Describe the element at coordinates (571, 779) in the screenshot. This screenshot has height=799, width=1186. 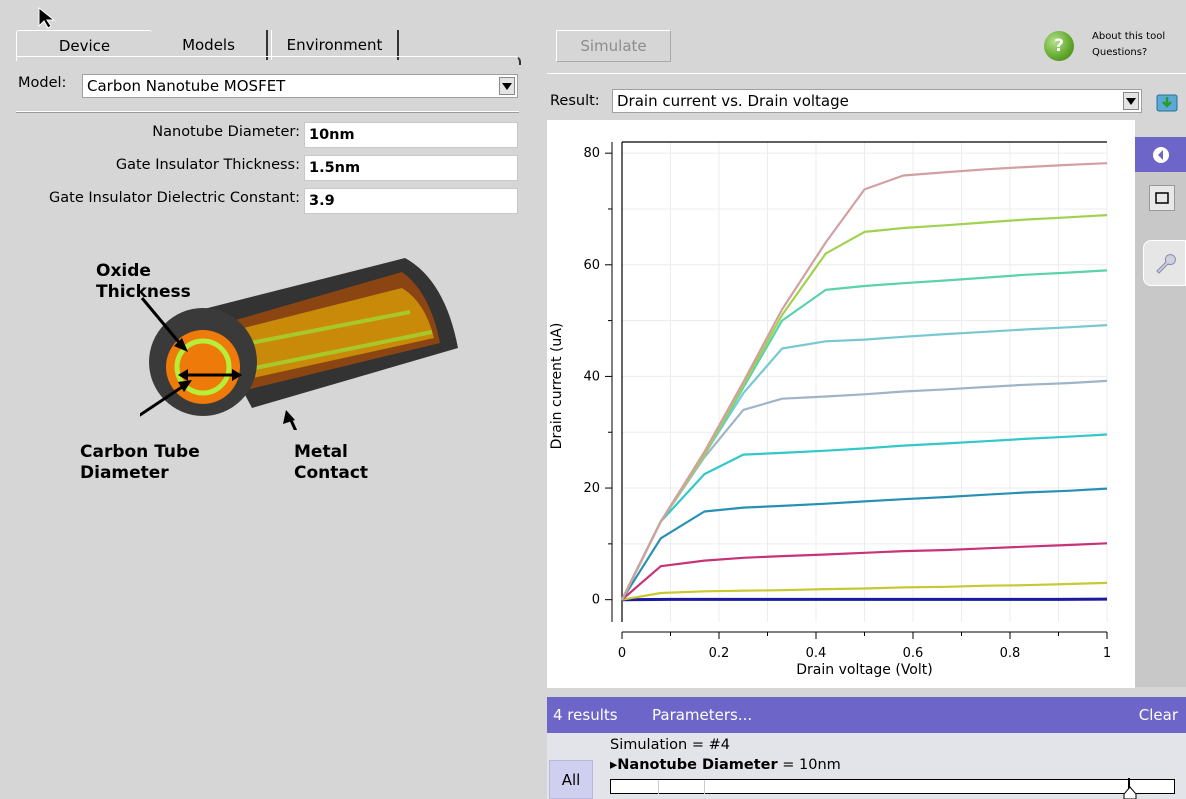
I see `all-button: All` at that location.